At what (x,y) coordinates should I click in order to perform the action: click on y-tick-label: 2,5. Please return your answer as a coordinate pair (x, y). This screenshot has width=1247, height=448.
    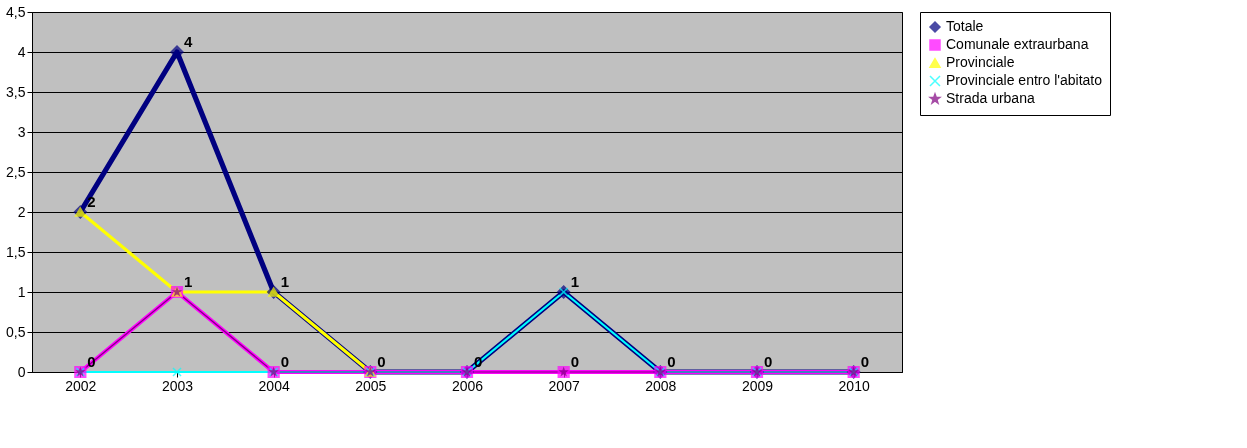
    Looking at the image, I should click on (16, 171).